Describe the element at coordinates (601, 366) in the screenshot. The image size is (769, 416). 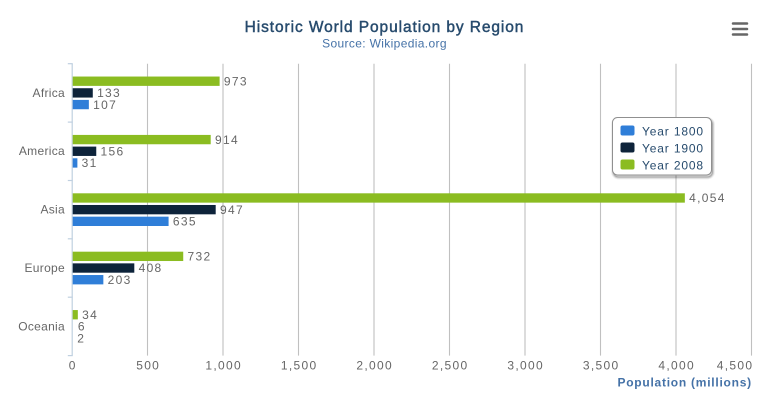
I see `svg-text: 3,500` at that location.